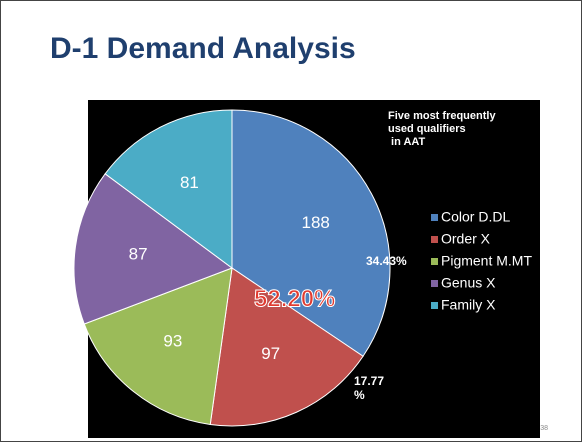  Describe the element at coordinates (475, 217) in the screenshot. I see `legend-label: Color D.DL` at that location.